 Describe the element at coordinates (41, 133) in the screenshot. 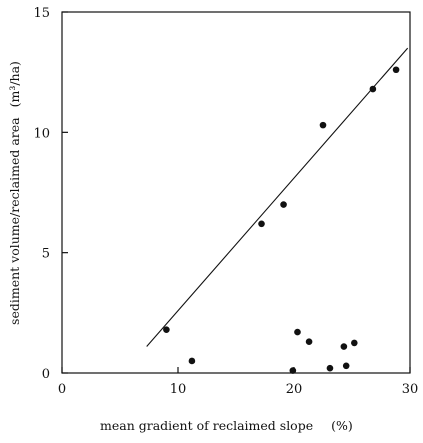

I see `y-tick-label: 10` at that location.